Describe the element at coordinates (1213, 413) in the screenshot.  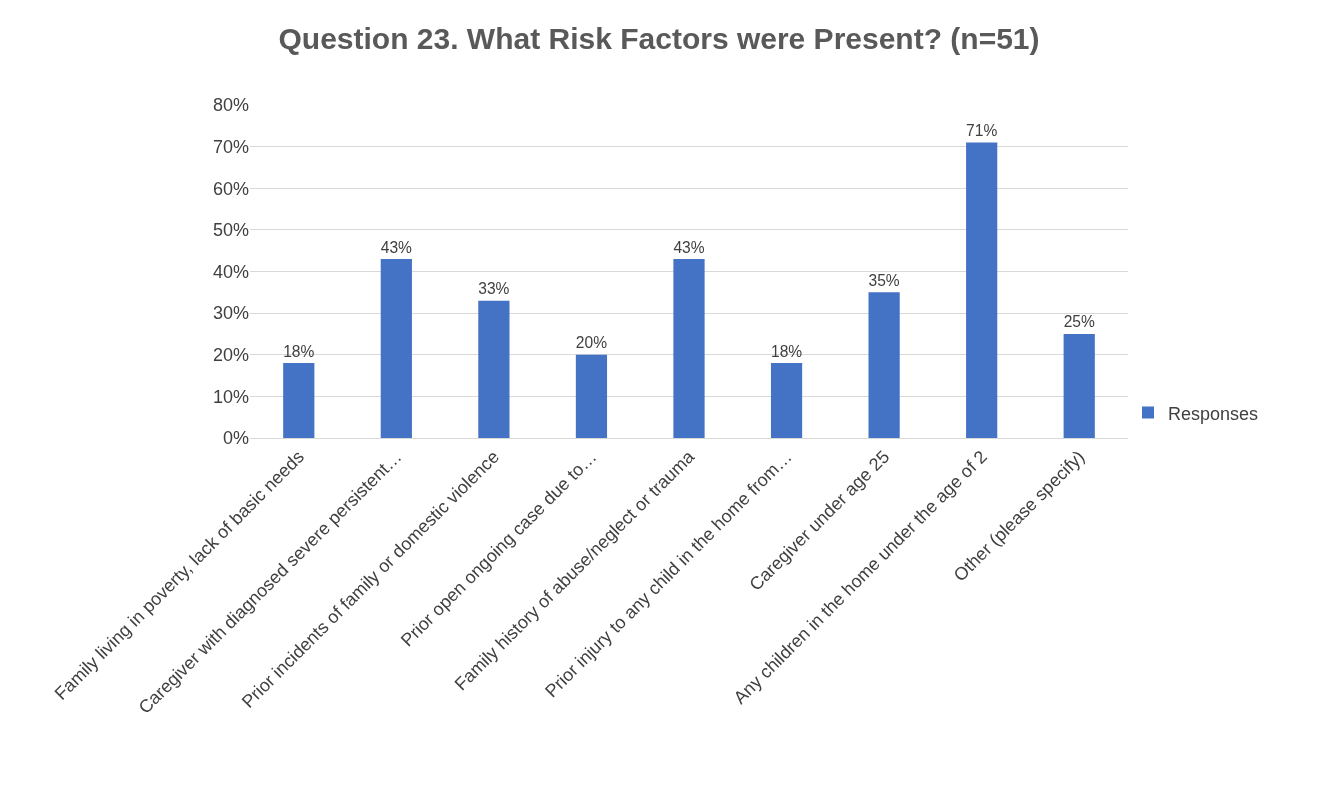
I see `legend-label: Responses` at that location.